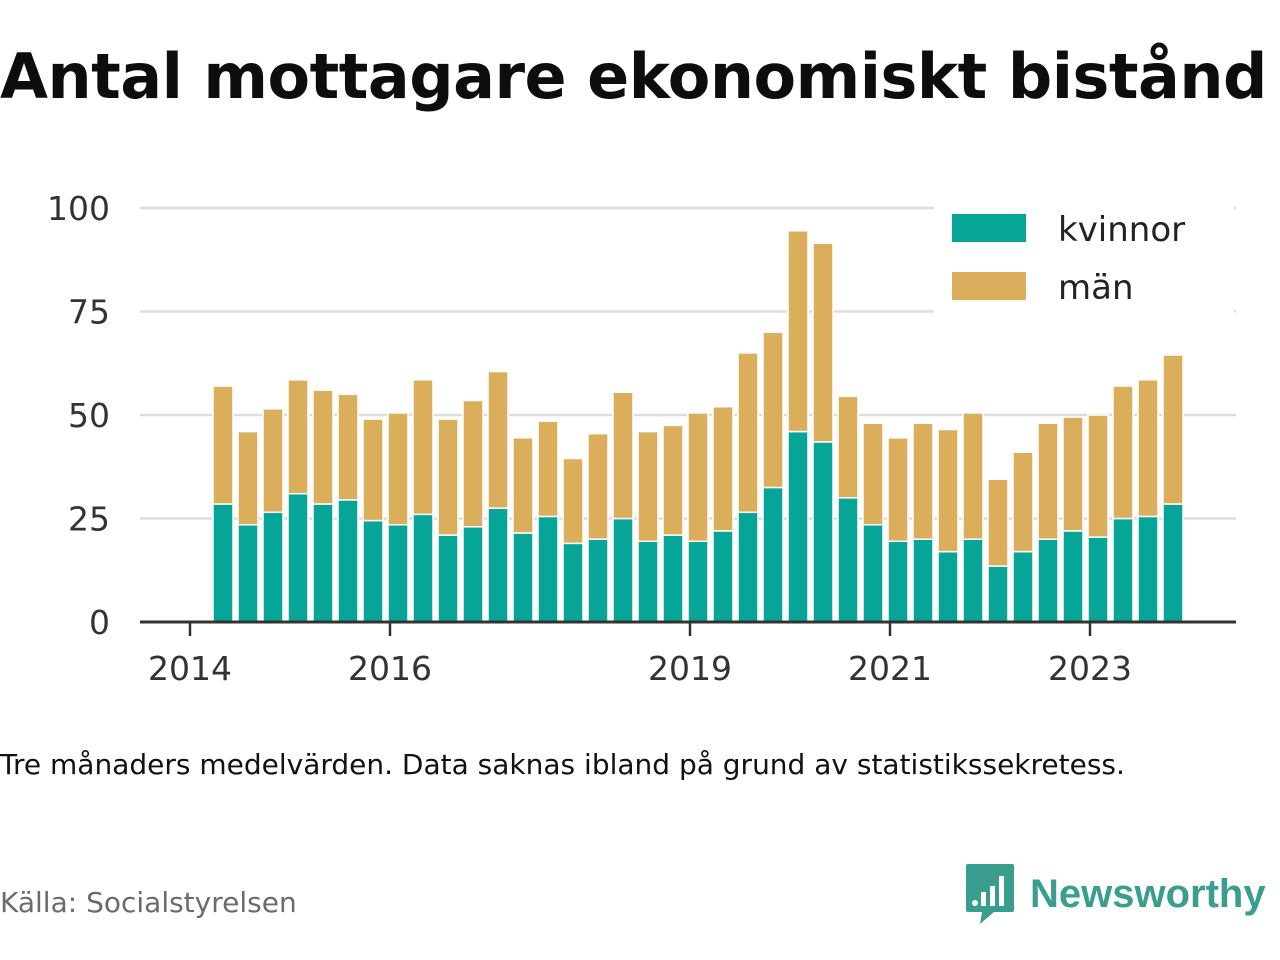  I want to click on y-tick-label: 75, so click(89, 312).